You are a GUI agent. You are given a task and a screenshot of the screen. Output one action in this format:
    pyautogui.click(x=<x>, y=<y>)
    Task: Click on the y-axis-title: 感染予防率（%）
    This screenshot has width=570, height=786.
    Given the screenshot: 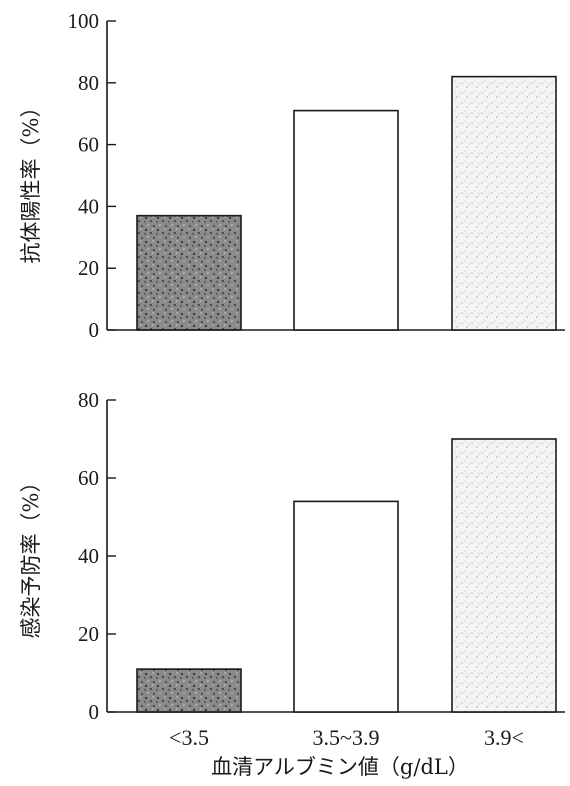 What is the action you would take?
    pyautogui.click(x=31, y=555)
    